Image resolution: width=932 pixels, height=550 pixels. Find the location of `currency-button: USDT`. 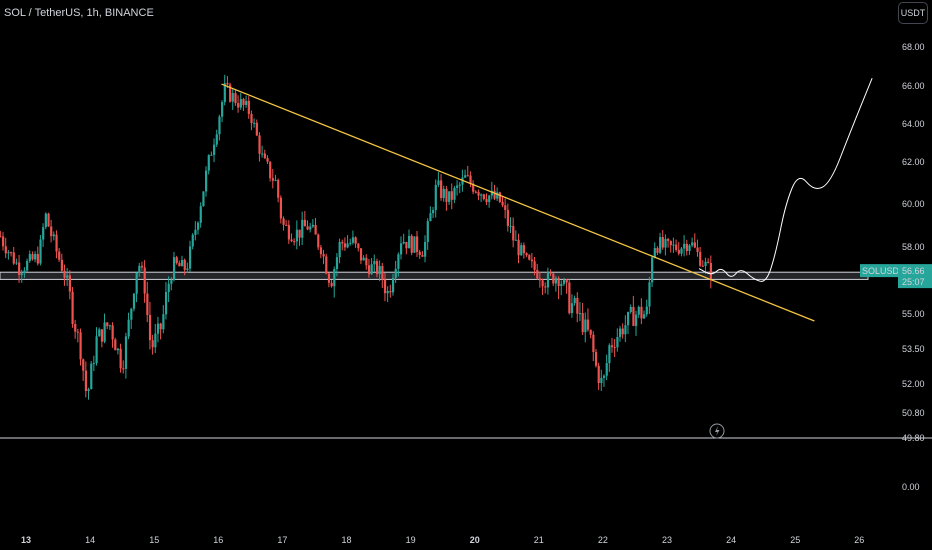

currency-button: USDT is located at coordinates (913, 13).